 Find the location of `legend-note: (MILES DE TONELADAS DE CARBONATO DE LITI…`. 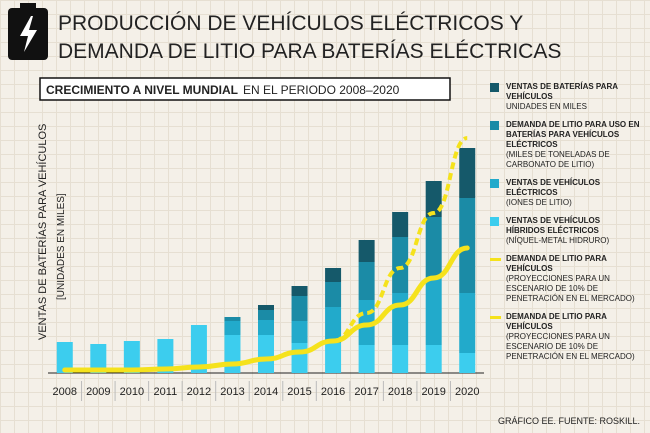

legend-note: (MILES DE TONELADAS DE CARBONATO DE LITI… is located at coordinates (558, 159).